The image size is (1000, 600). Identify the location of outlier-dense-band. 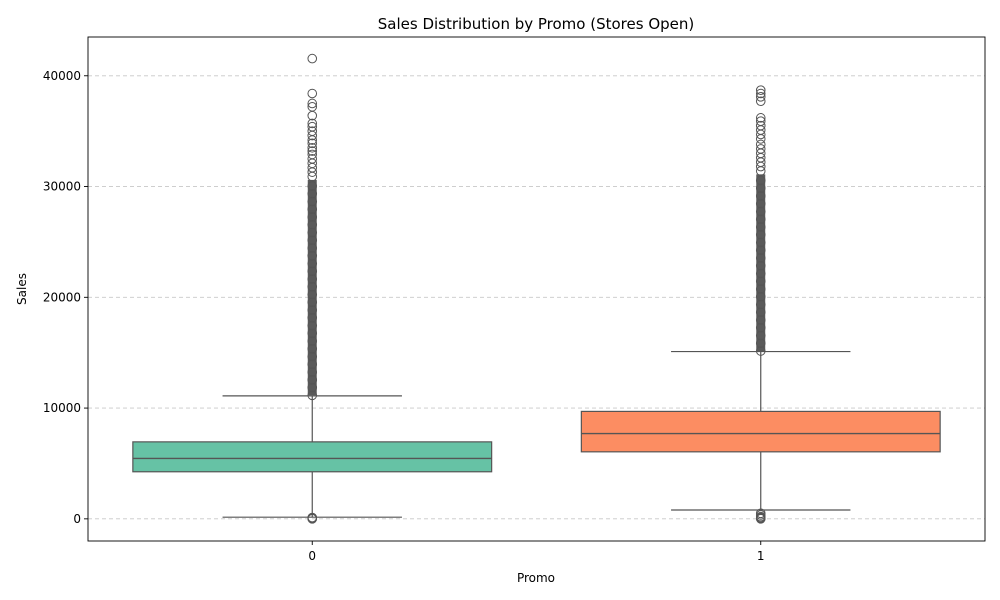
(312, 287).